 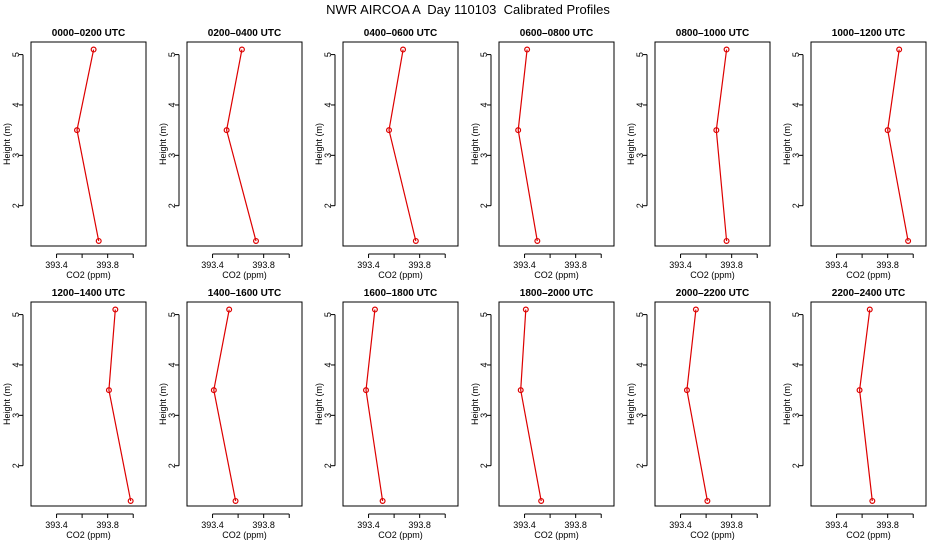 I want to click on panel-title: 1800–2000 UTC, so click(x=556, y=293).